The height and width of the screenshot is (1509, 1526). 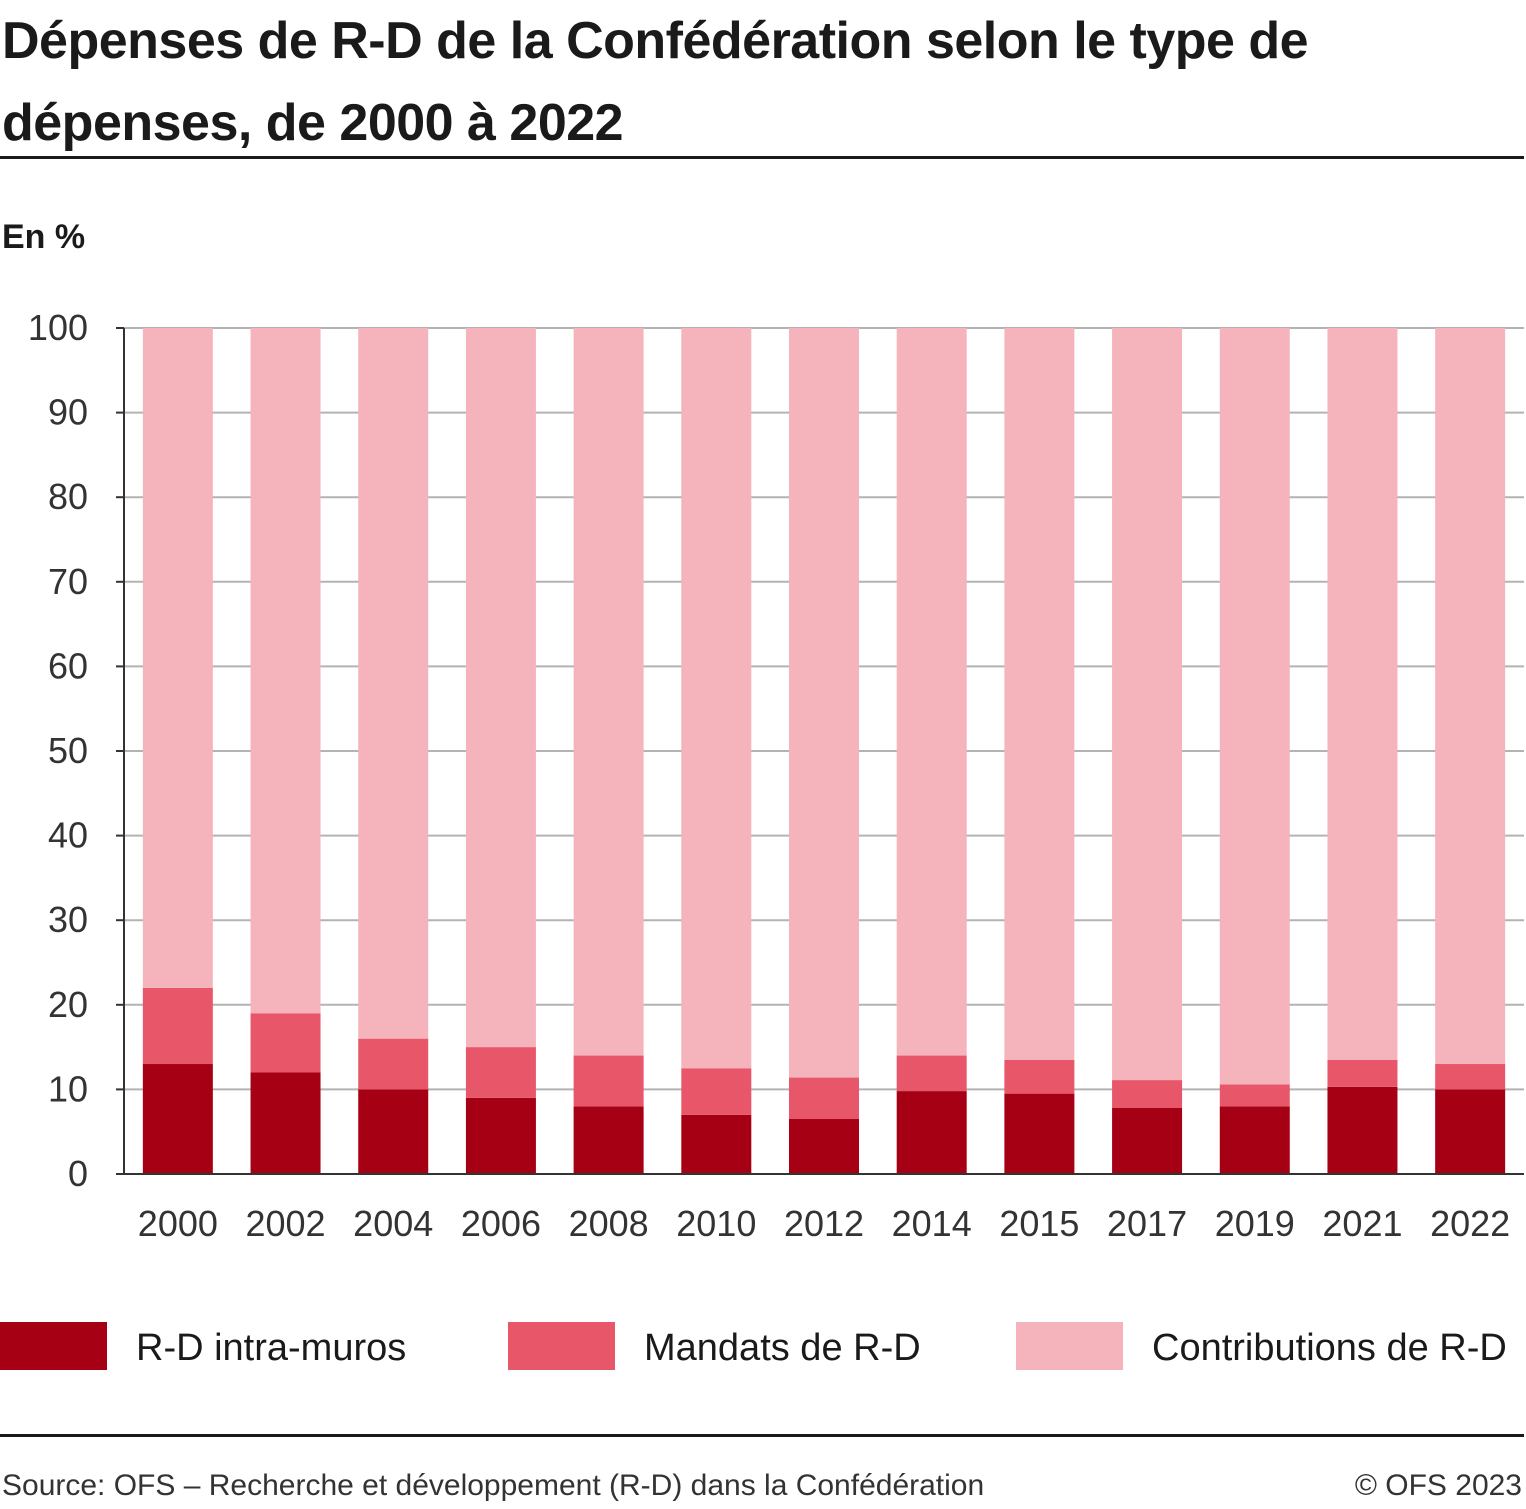 What do you see at coordinates (68, 750) in the screenshot?
I see `y-tick-label: 50` at bounding box center [68, 750].